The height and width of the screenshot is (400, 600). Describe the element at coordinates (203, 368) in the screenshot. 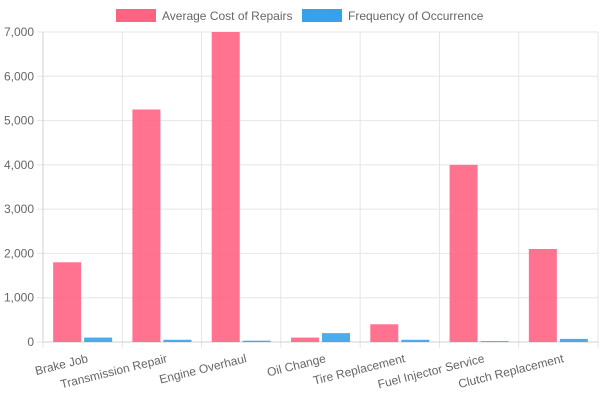

I see `x-tick-label: Engine Overhaul` at that location.